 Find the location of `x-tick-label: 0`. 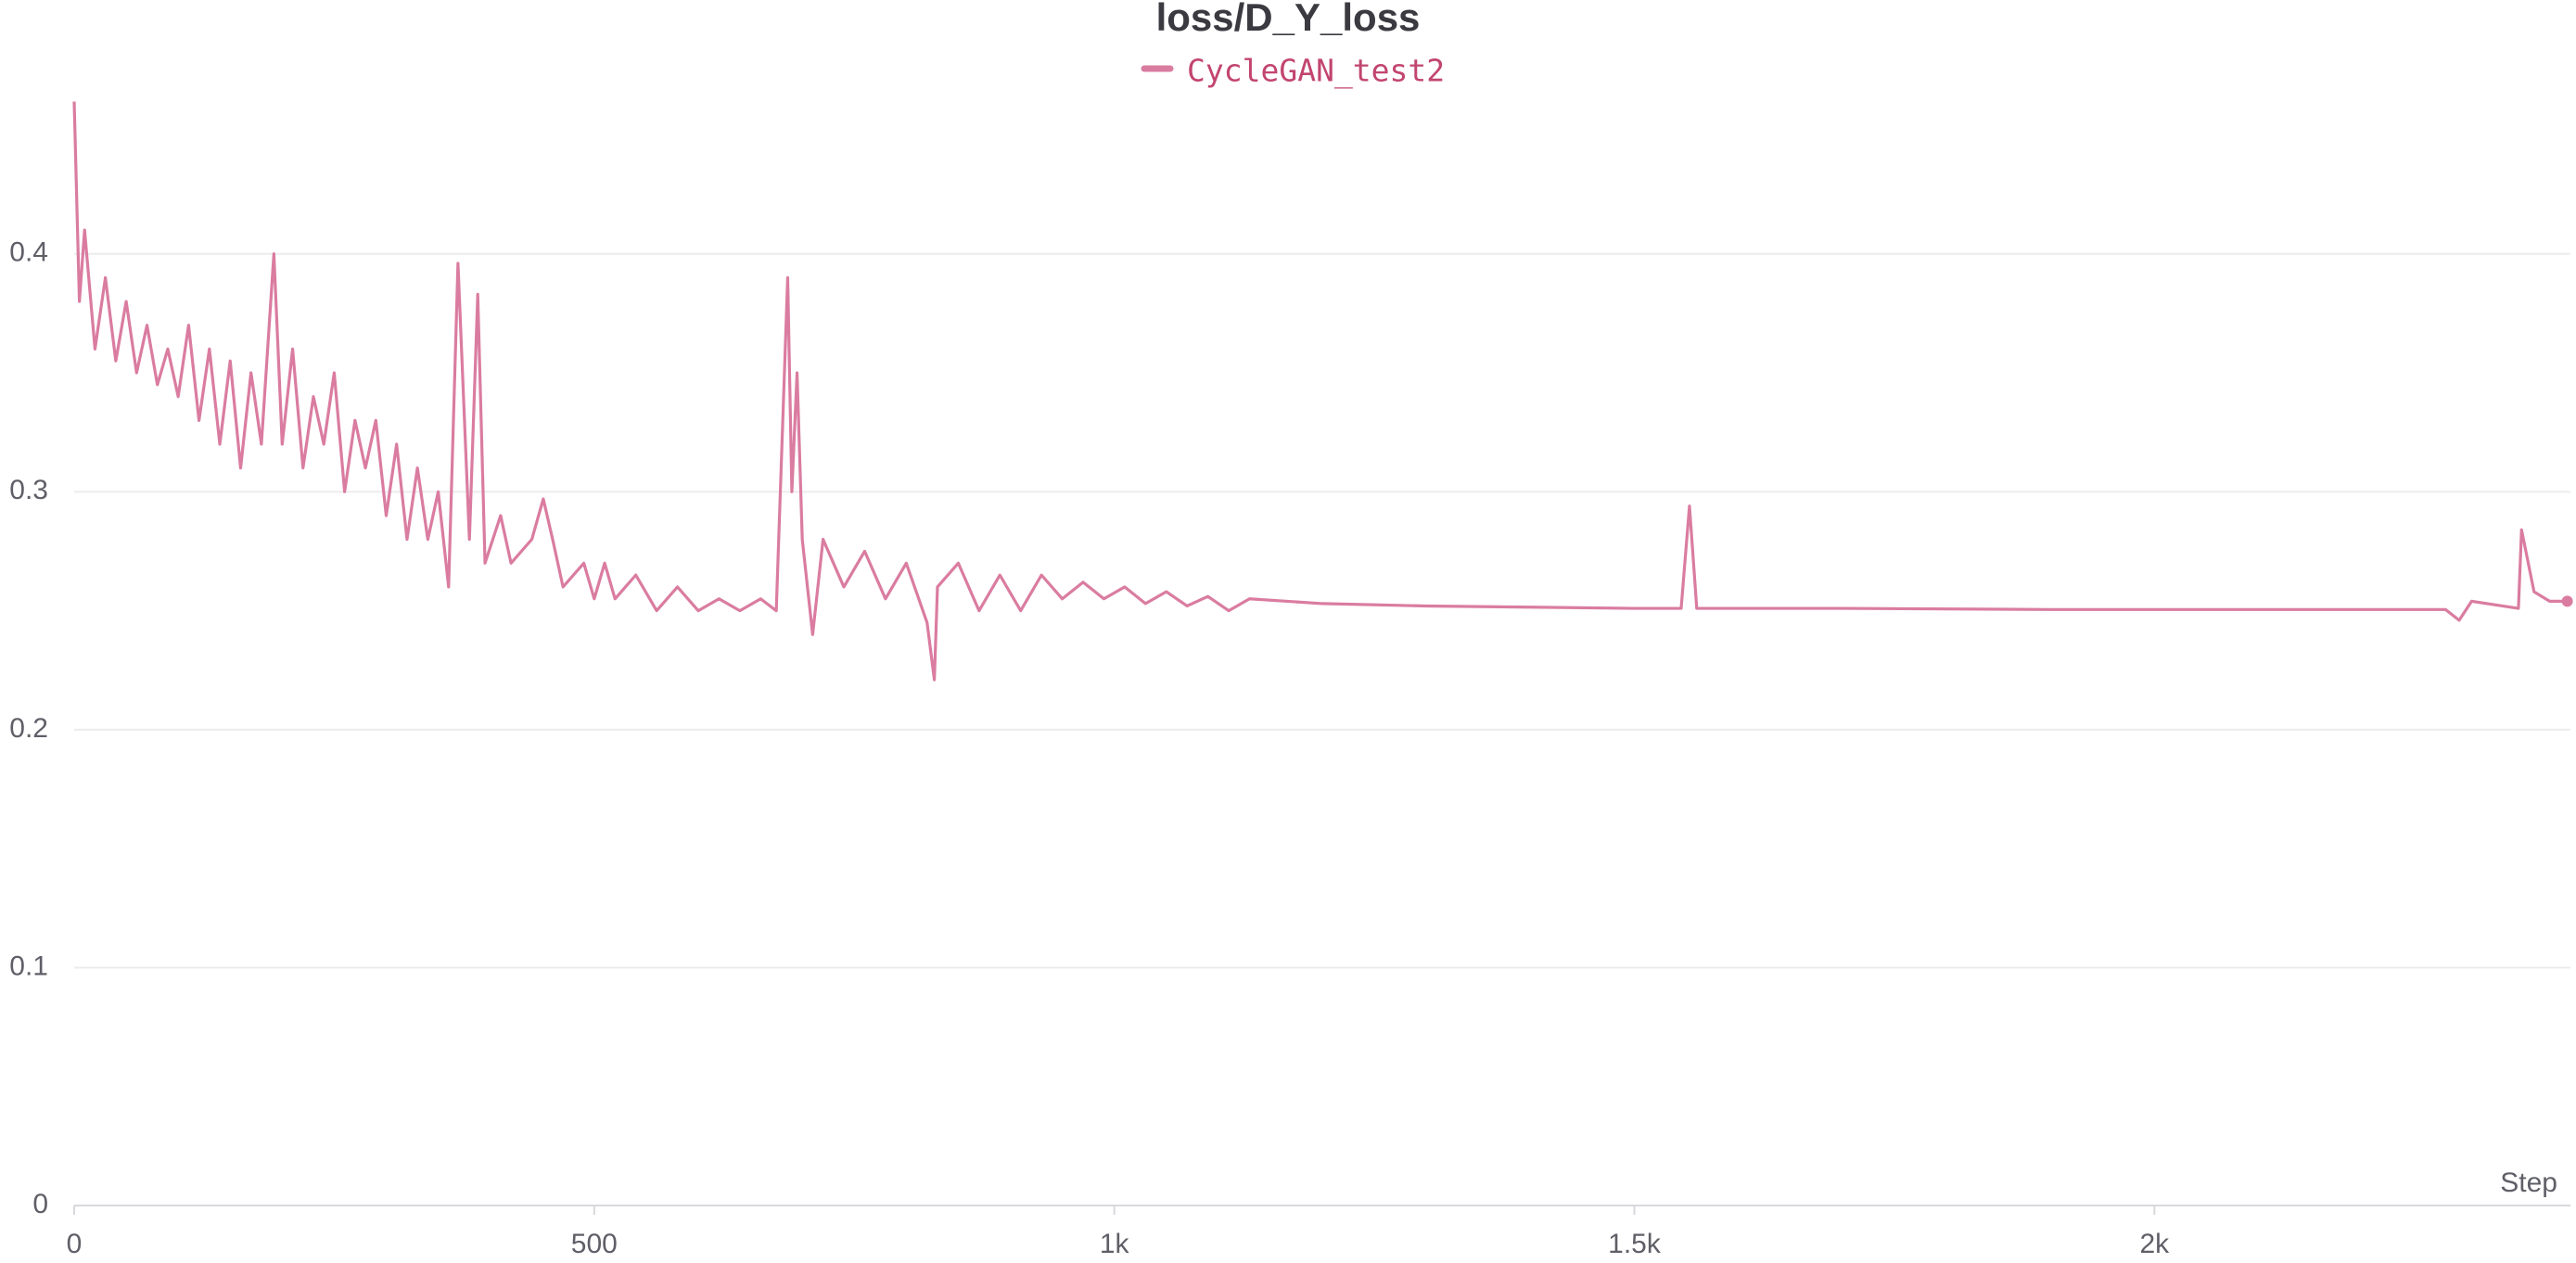

x-tick-label: 0 is located at coordinates (75, 1244).